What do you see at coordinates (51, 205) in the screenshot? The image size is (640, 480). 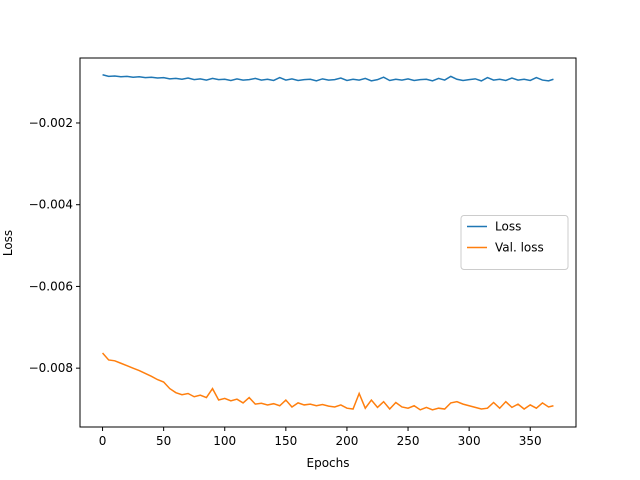 I see `y-tick-label: −0.004` at bounding box center [51, 205].